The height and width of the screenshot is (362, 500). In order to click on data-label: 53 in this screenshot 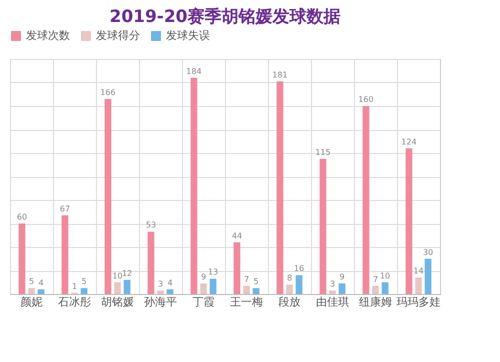, I will do `click(151, 225)`.